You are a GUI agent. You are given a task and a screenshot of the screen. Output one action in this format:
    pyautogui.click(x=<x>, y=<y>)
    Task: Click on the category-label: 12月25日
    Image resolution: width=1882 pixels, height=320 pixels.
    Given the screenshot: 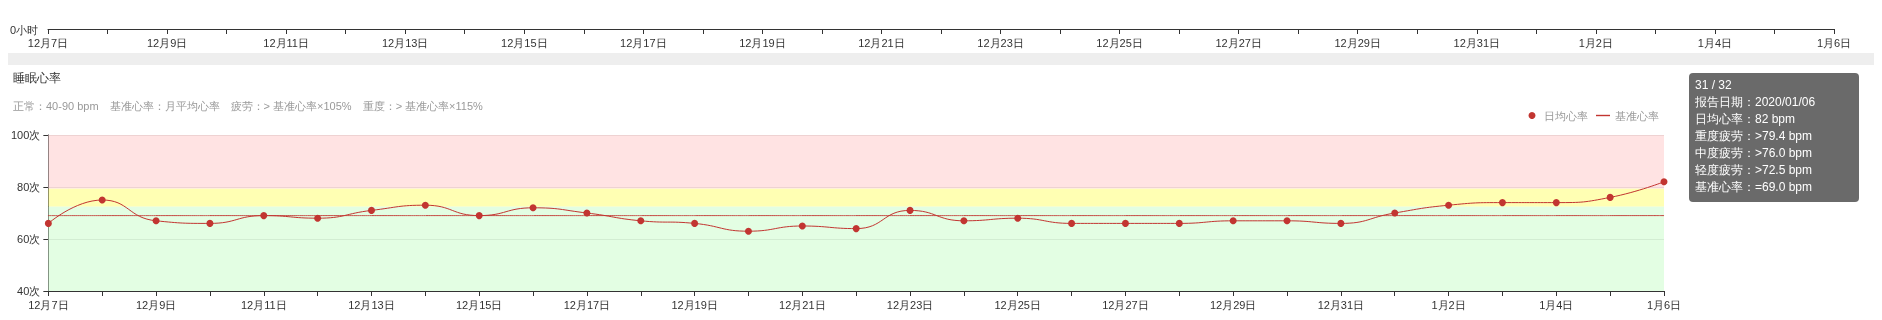 What is the action you would take?
    pyautogui.click(x=1119, y=42)
    